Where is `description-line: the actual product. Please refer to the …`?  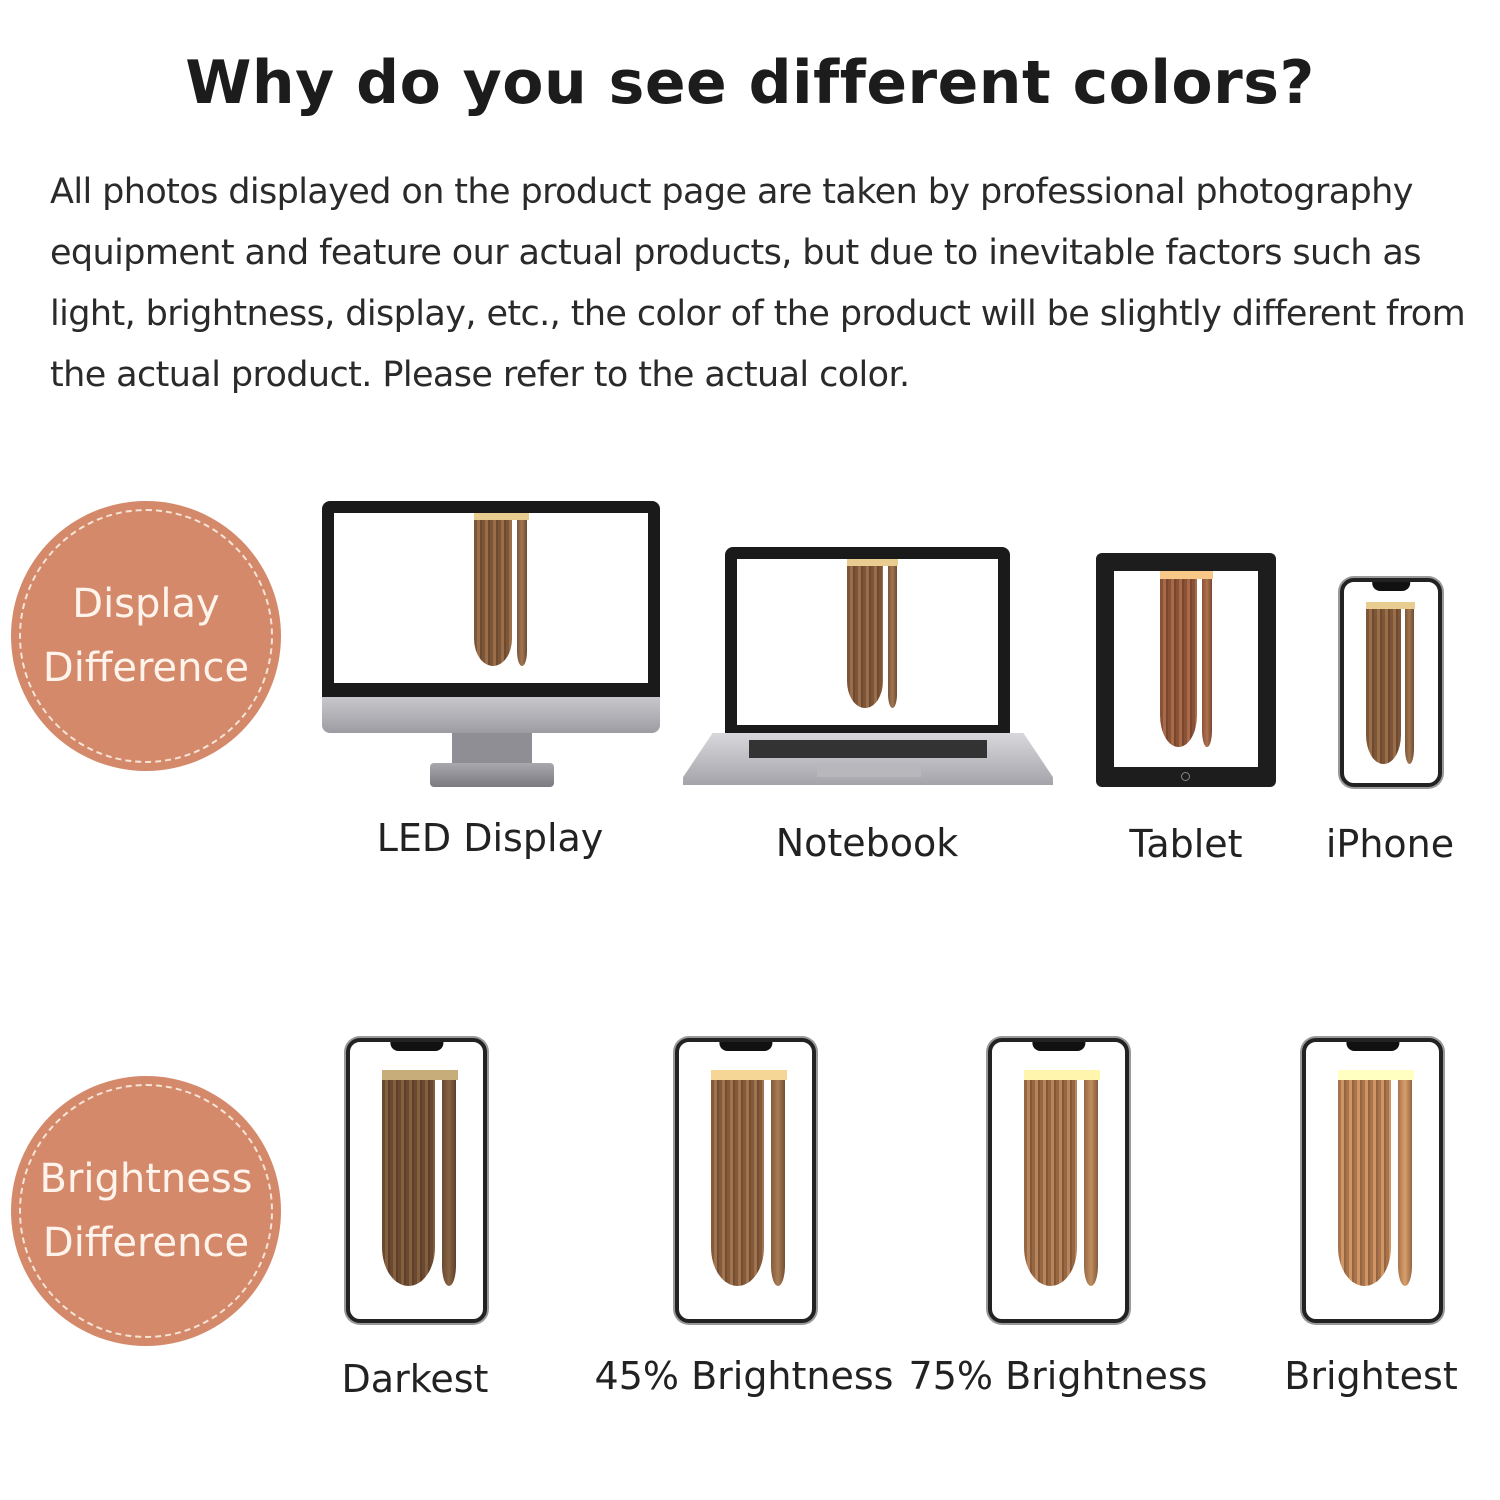 description-line: the actual product. Please refer to the … is located at coordinates (480, 375).